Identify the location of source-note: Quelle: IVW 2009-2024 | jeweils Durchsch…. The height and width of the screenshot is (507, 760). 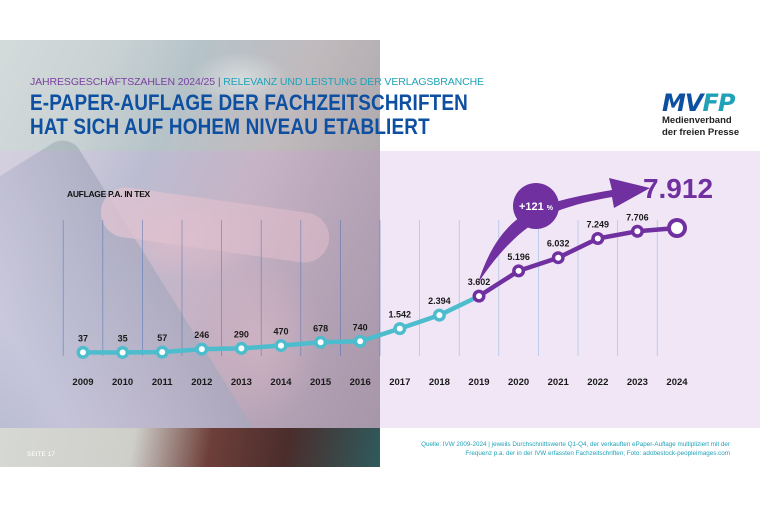
(565, 449).